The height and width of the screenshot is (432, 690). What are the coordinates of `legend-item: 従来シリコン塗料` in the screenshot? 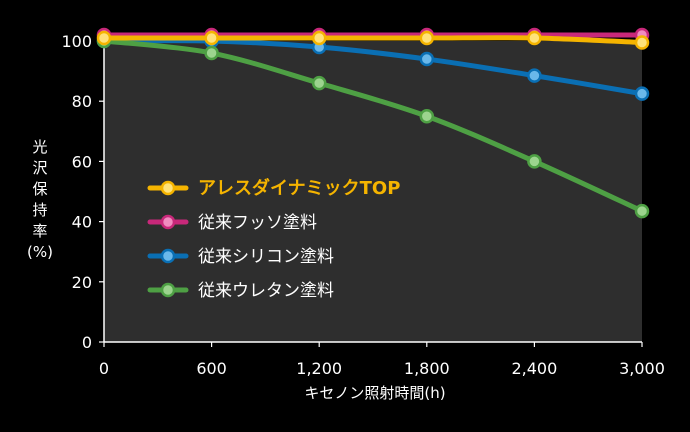 It's located at (240, 256).